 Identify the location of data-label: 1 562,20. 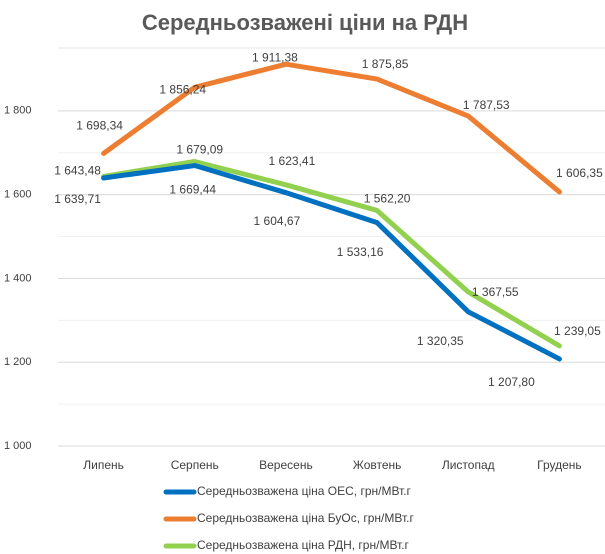
(387, 199).